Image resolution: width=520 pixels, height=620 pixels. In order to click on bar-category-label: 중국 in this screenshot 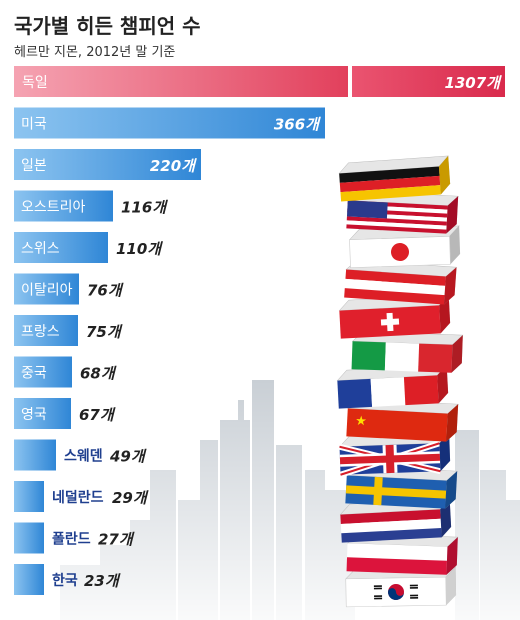, I will do `click(34, 374)`.